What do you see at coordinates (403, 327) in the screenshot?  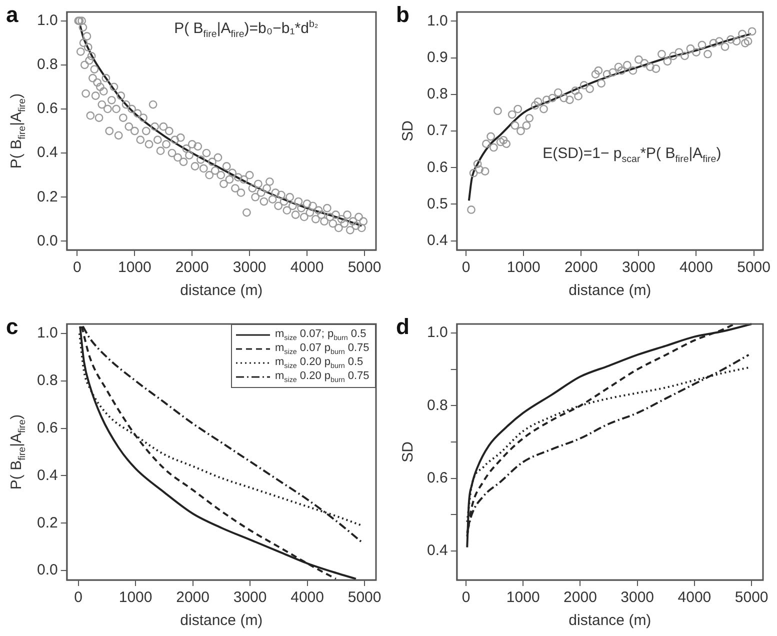 I see `chart-title: d` at bounding box center [403, 327].